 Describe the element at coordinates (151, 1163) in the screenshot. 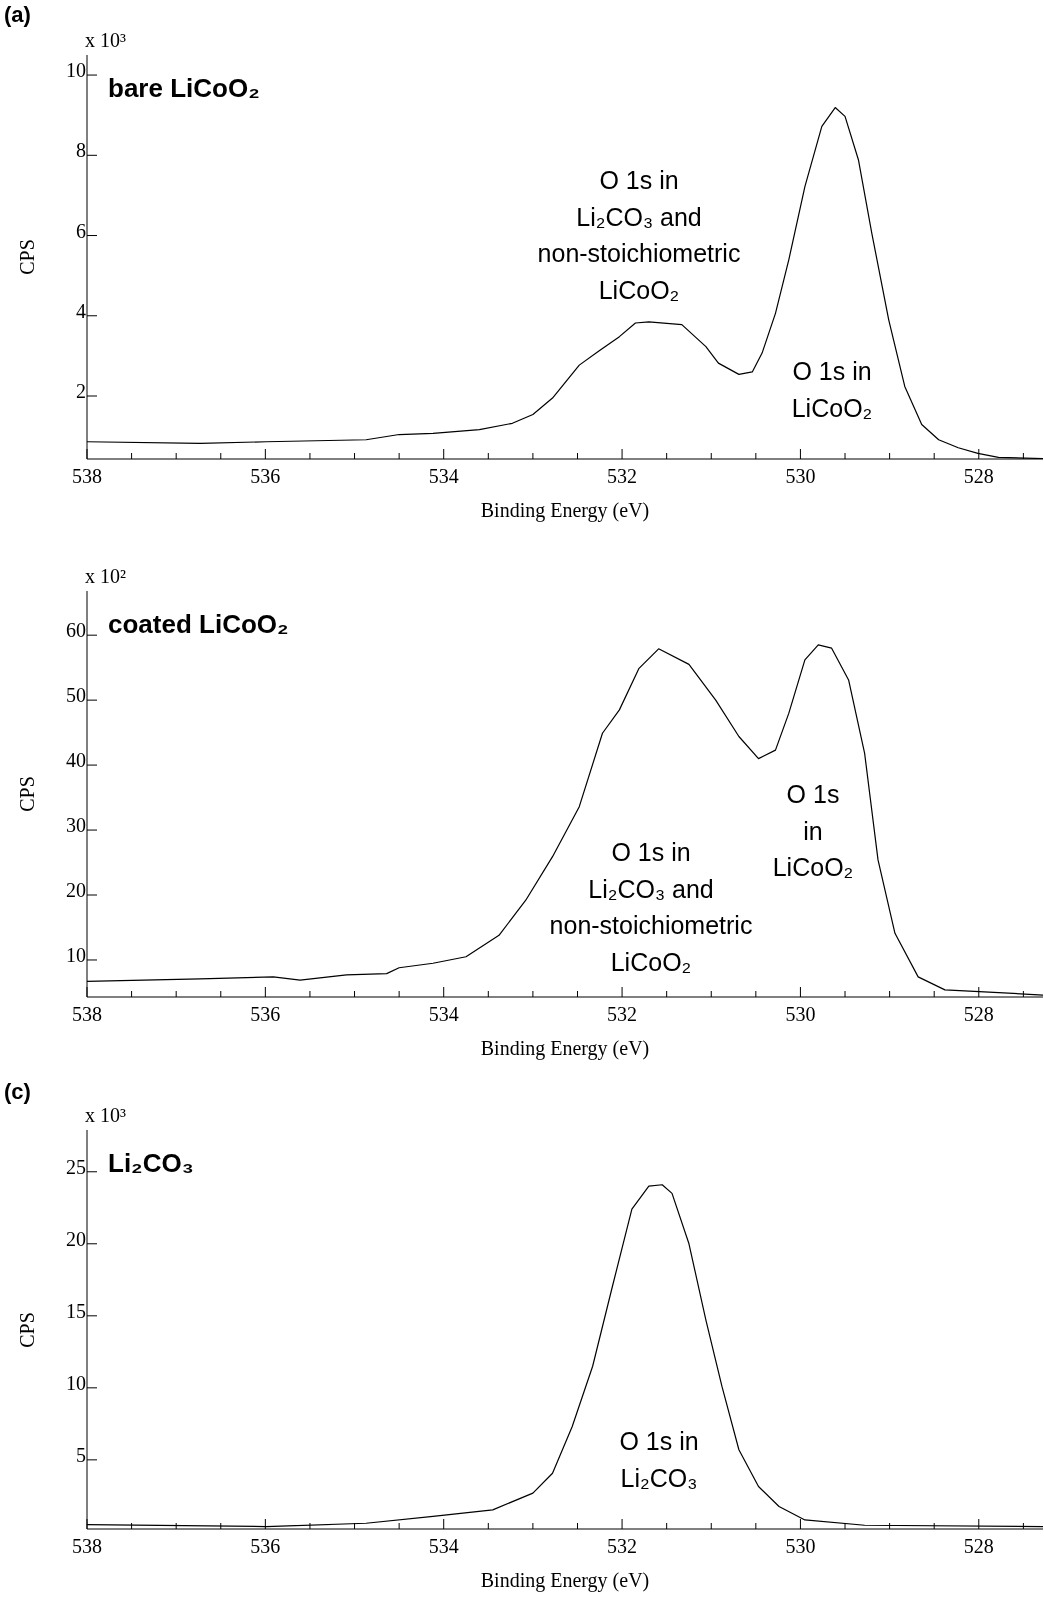

I see `text: Li₂CO₃` at that location.